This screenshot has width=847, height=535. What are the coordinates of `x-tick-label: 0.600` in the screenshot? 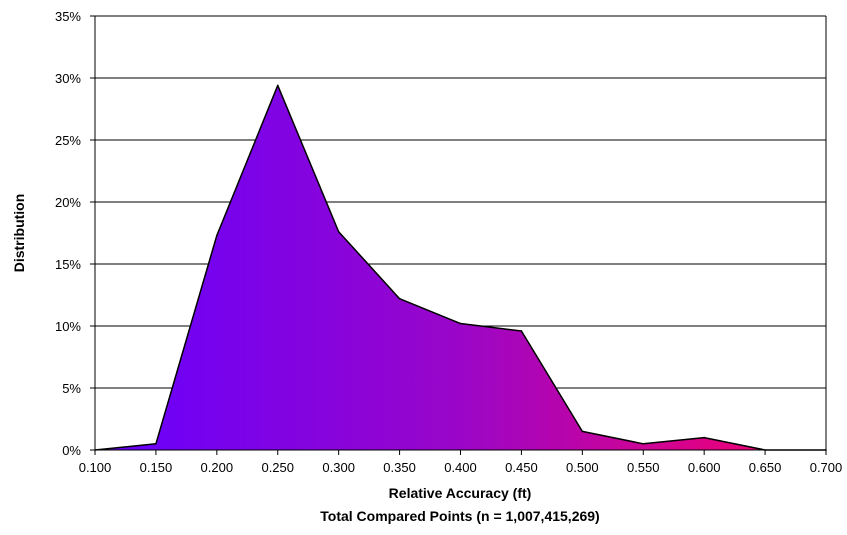 It's located at (704, 467).